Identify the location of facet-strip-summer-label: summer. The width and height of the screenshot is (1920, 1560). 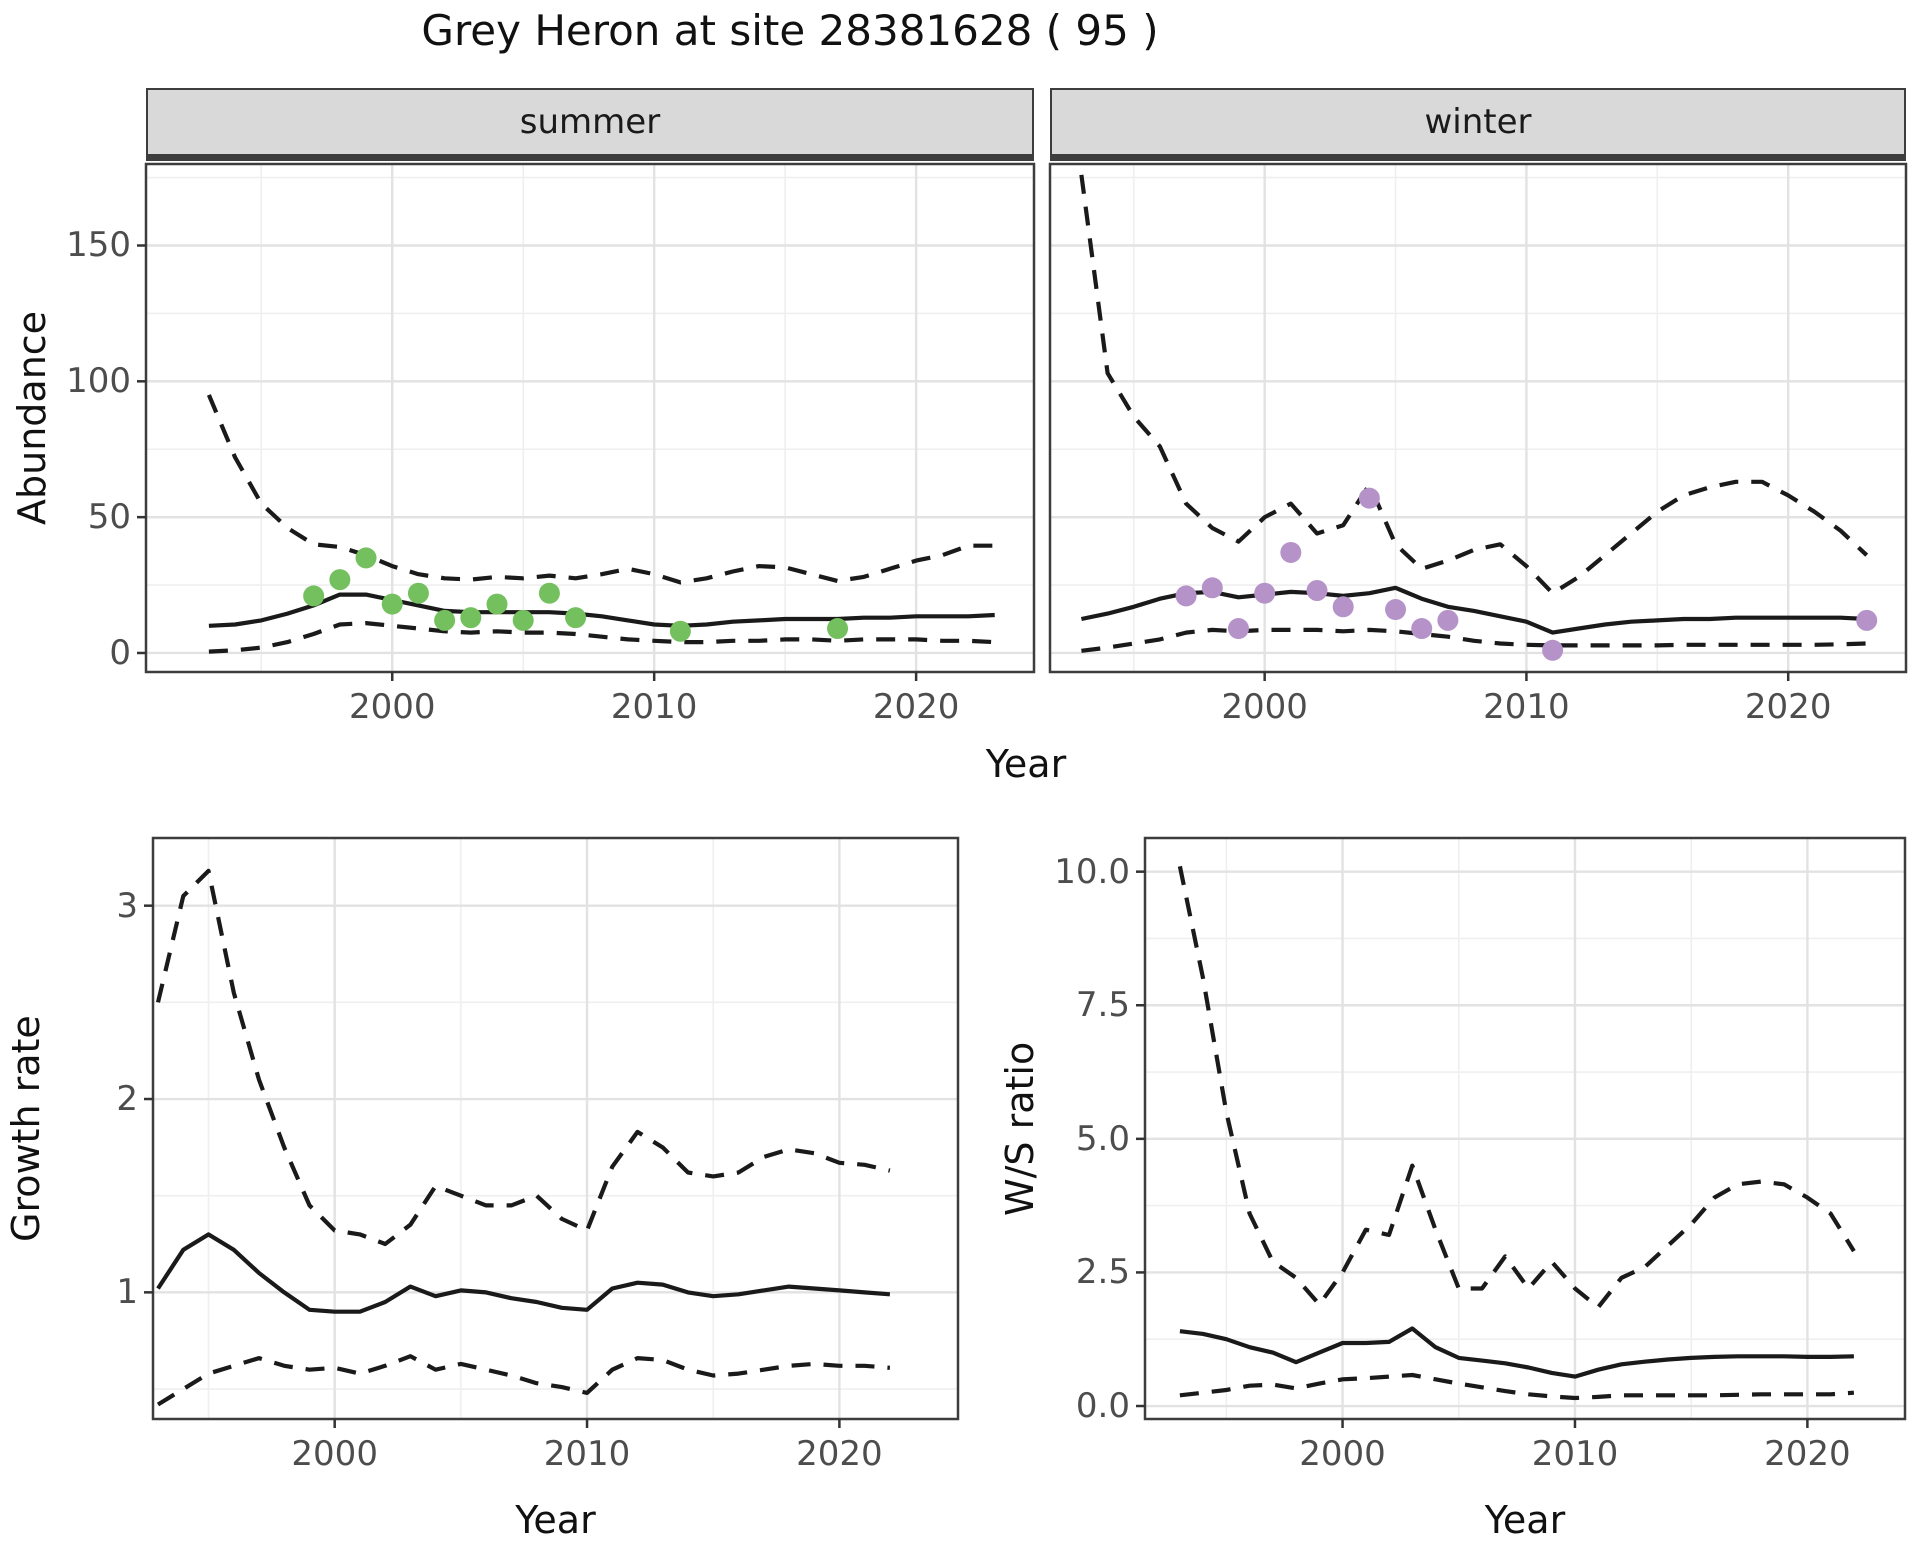
(590, 122).